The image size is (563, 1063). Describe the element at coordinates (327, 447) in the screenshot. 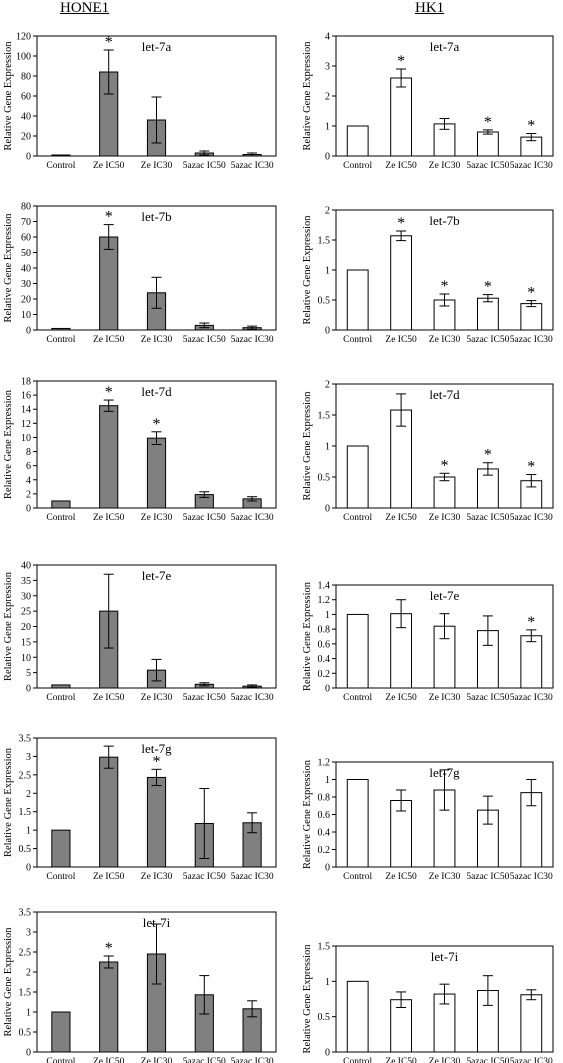

I see `hk1-let-7d-y-tick-label: 1` at that location.